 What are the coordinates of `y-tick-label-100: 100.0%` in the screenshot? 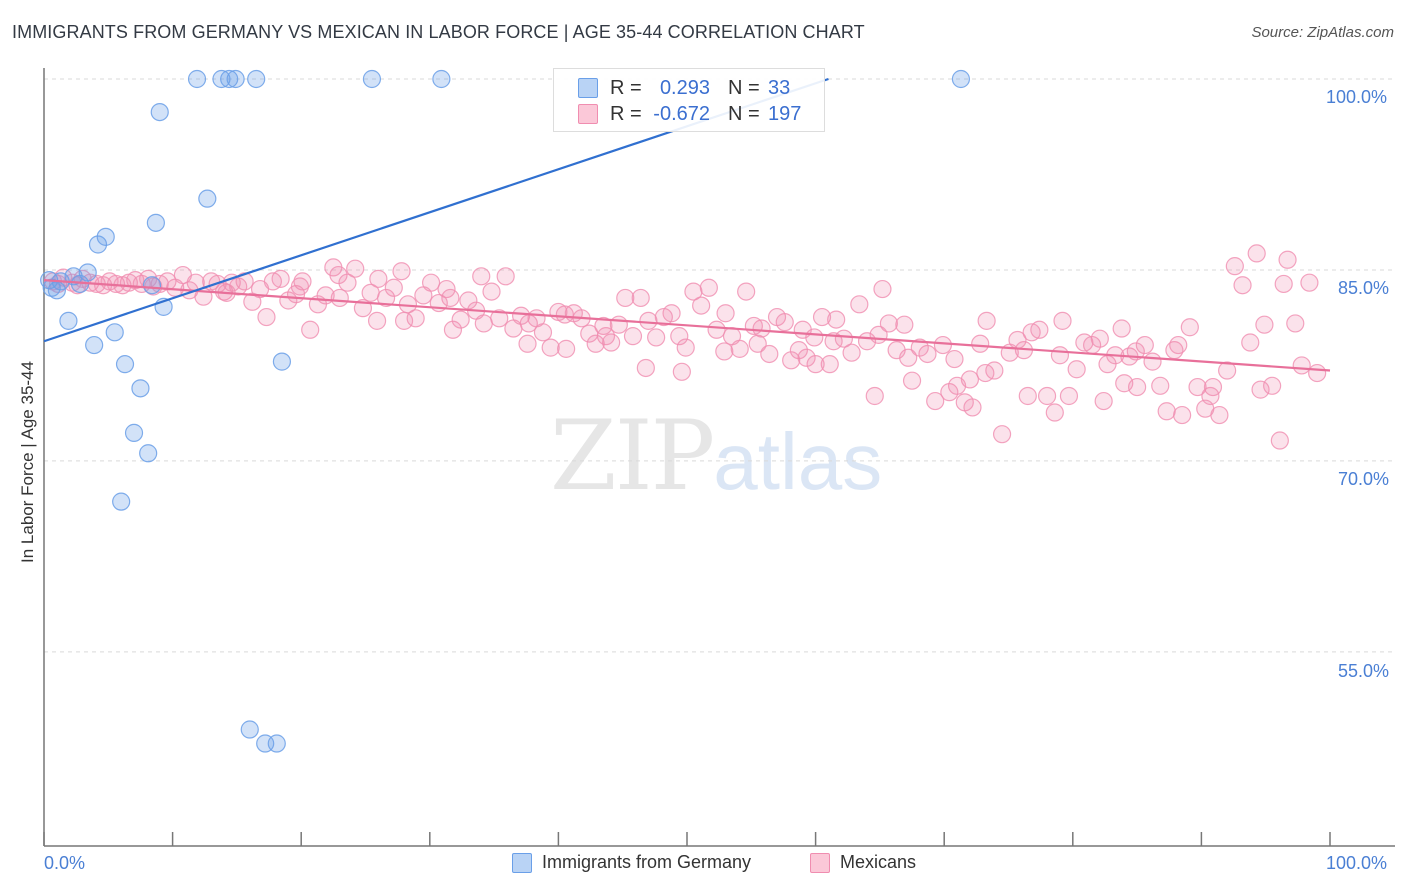 It's located at (1357, 97).